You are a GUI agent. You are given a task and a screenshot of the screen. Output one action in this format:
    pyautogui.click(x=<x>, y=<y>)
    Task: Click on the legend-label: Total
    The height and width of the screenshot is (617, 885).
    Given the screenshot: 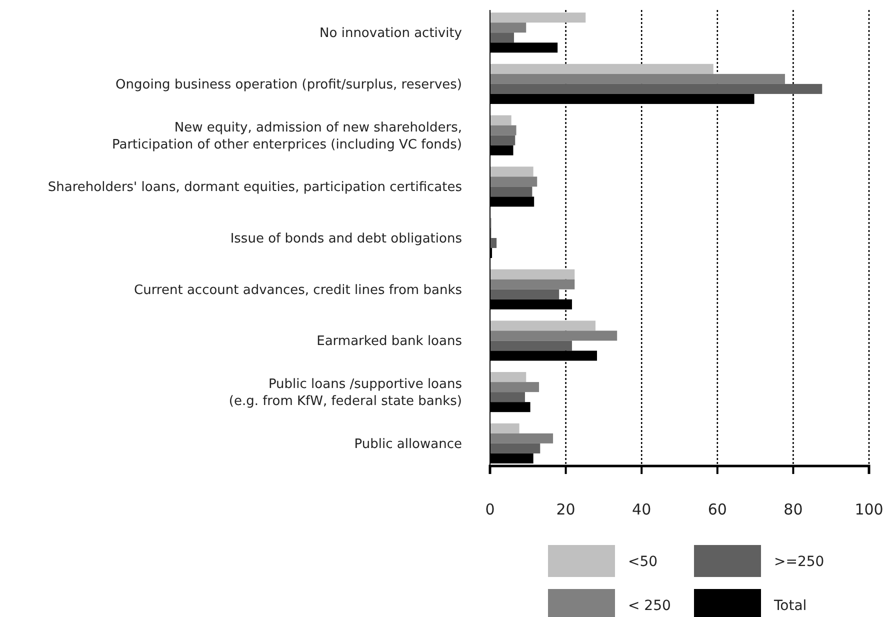 What is the action you would take?
    pyautogui.click(x=790, y=606)
    